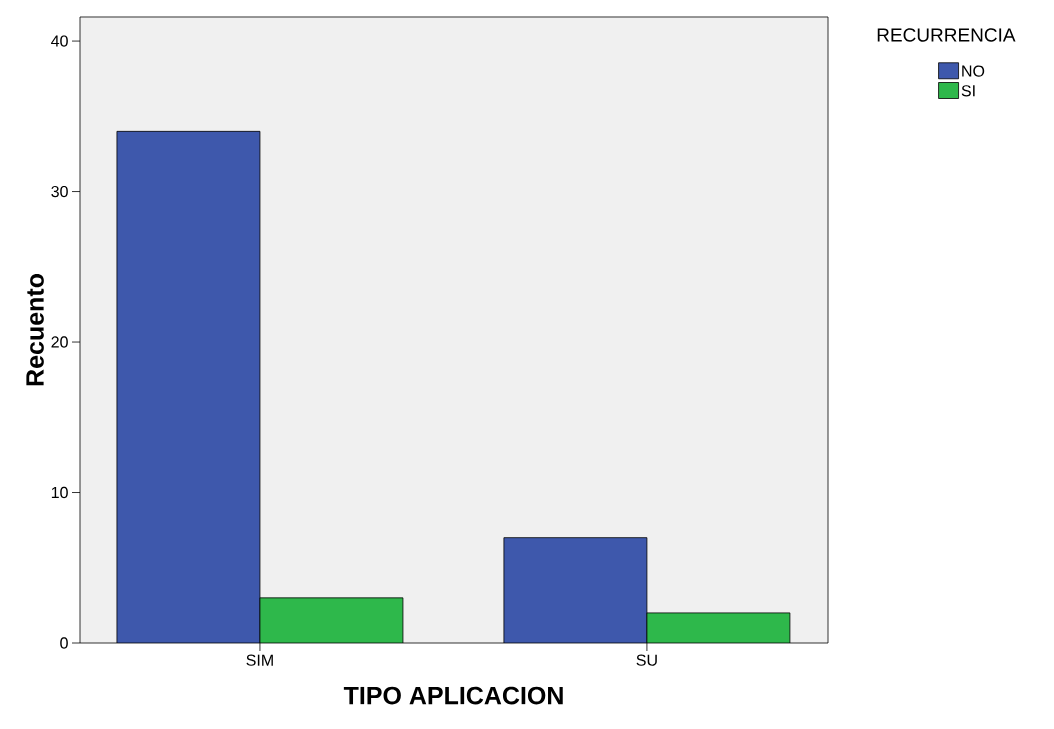  I want to click on legend-label: NO, so click(973, 71).